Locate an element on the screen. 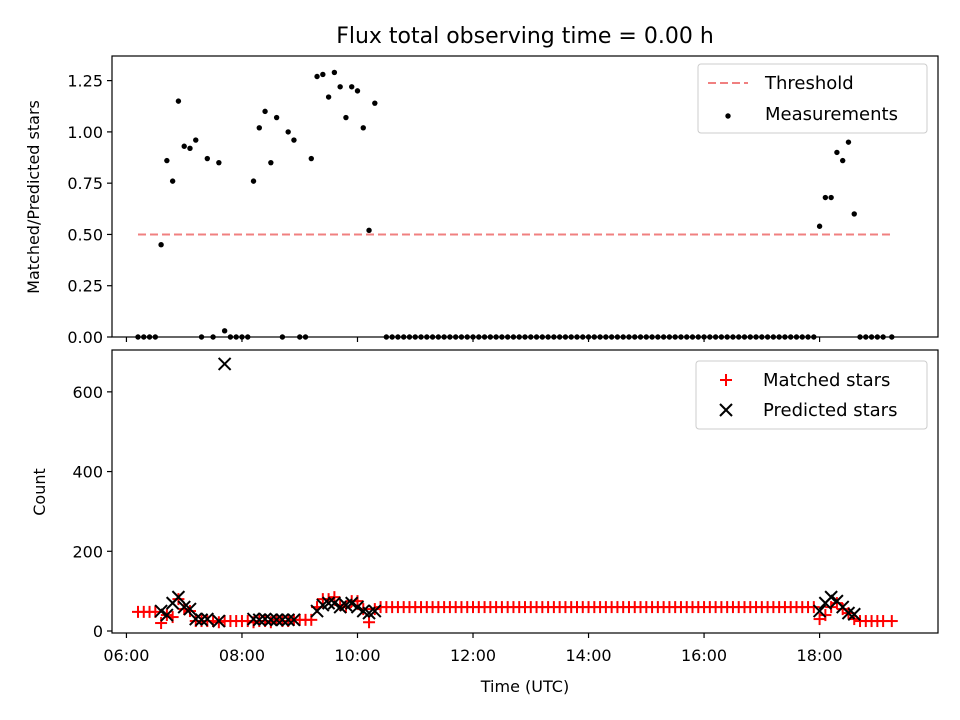 The width and height of the screenshot is (960, 720). count-legend: Matched stars Predicted stars is located at coordinates (811, 395).